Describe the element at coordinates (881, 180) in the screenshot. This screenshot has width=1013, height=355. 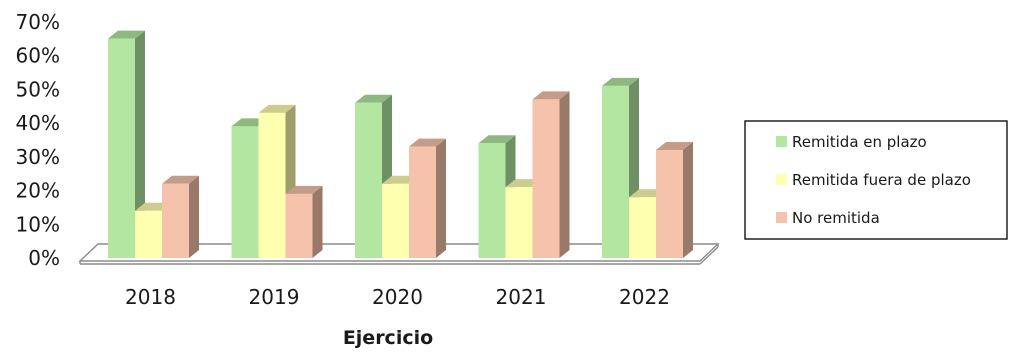
I see `legend-label: Remitida fuera de plazo` at that location.